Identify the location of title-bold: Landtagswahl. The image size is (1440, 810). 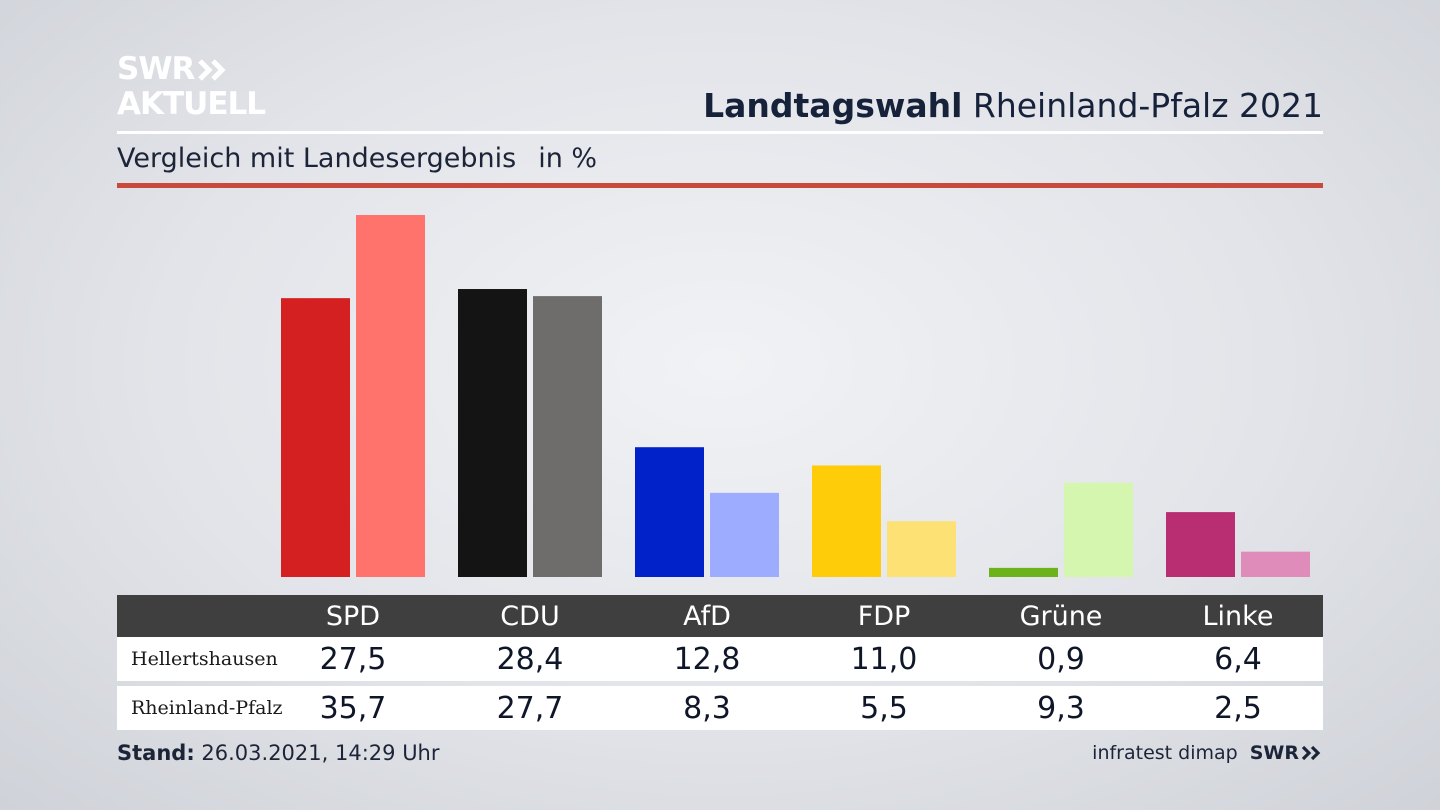
(833, 105).